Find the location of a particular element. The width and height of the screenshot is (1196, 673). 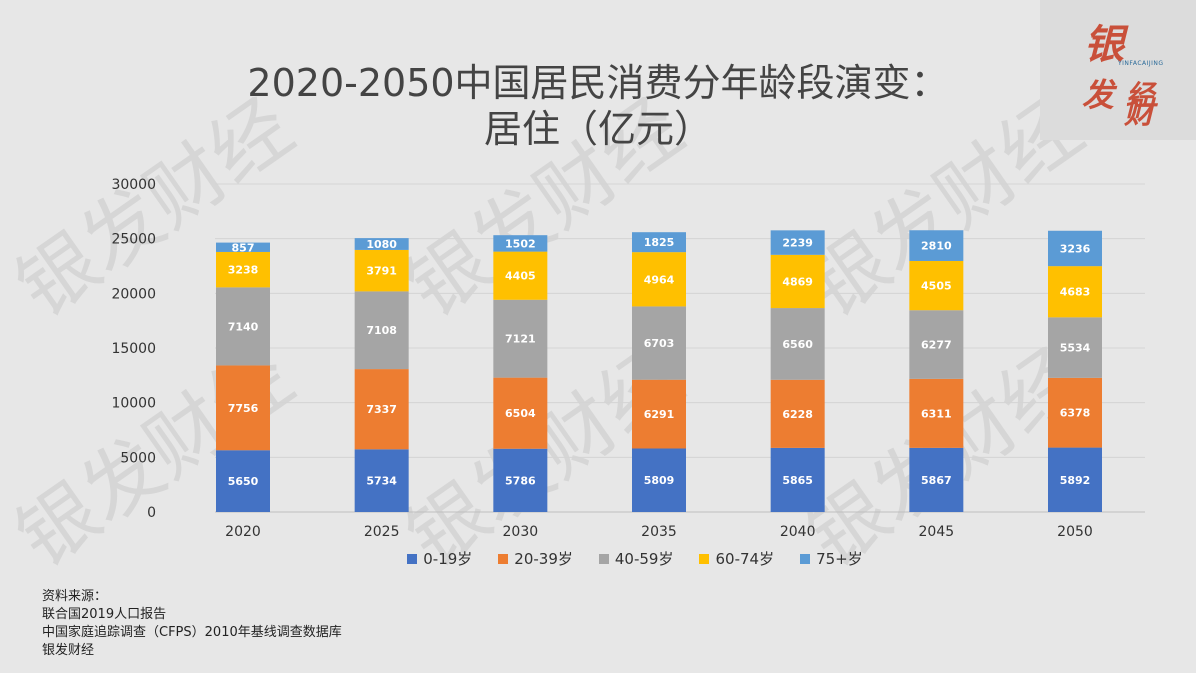

data-label: 4964 is located at coordinates (659, 279).